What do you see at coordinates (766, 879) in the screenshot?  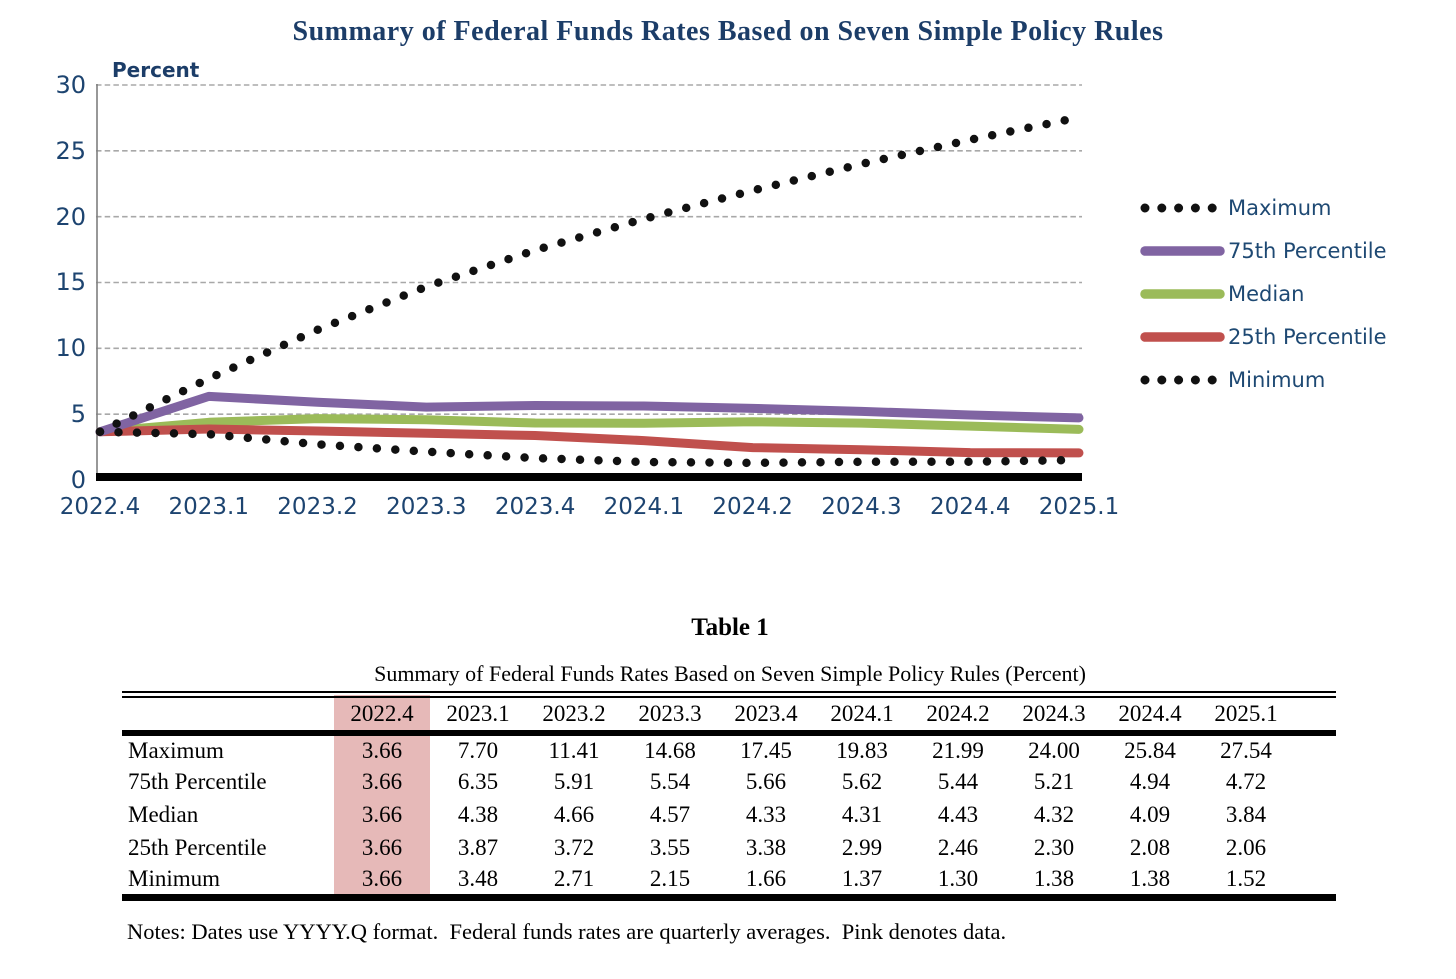 I see `table-cell: 1.66` at bounding box center [766, 879].